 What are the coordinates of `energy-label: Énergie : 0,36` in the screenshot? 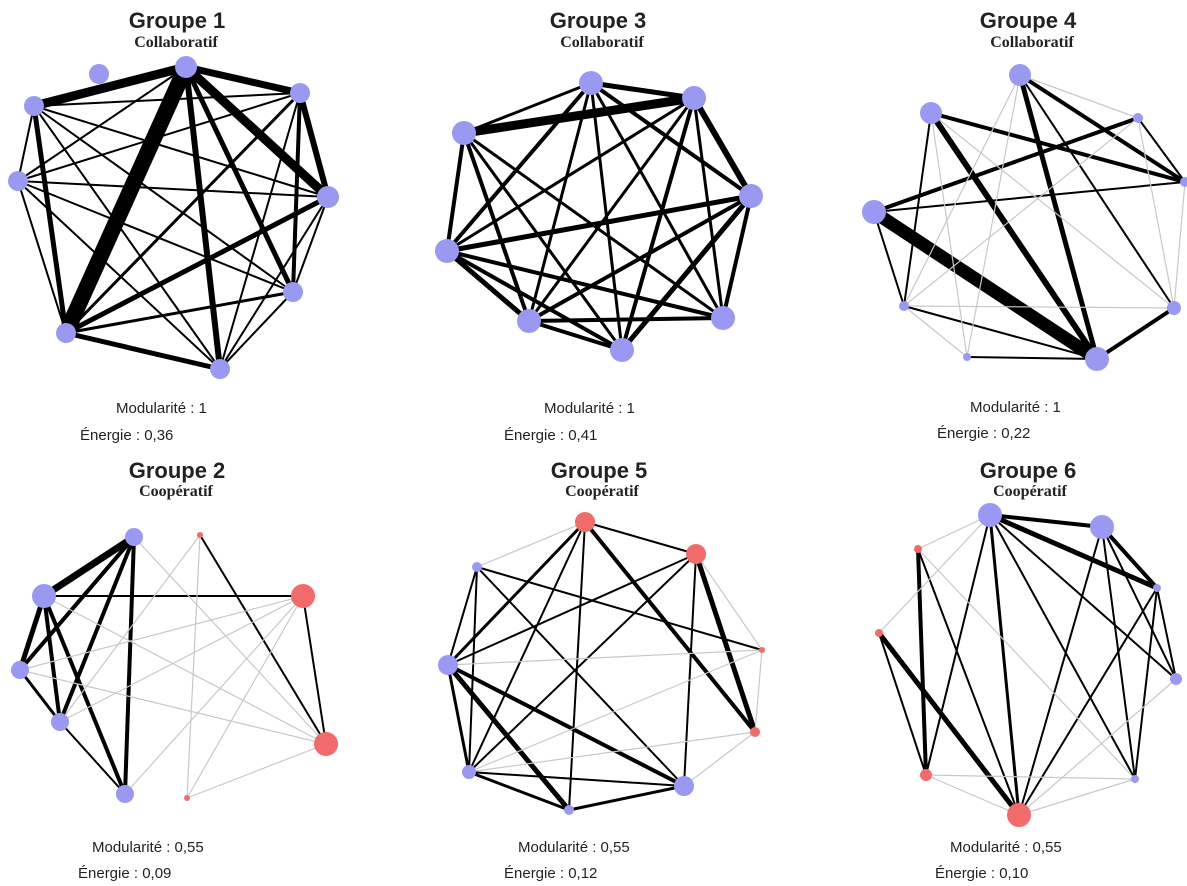 It's located at (127, 435).